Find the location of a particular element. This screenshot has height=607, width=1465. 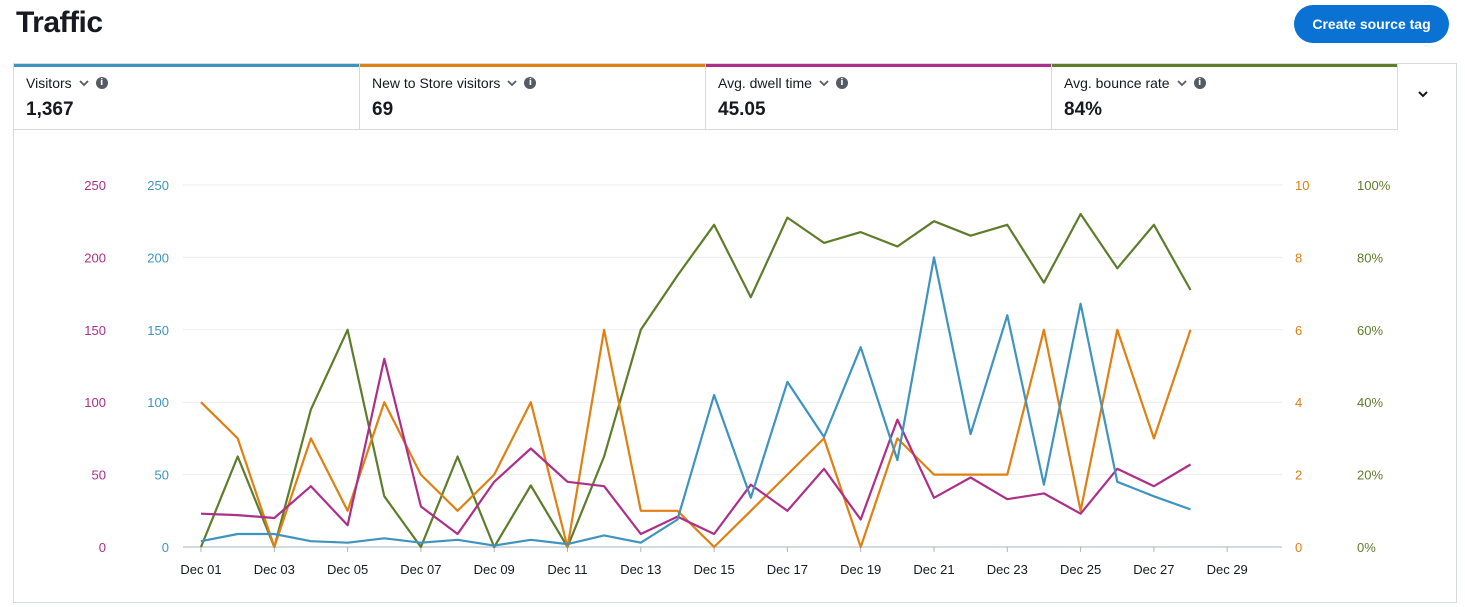

x-tick-label: Dec 17 is located at coordinates (787, 569).